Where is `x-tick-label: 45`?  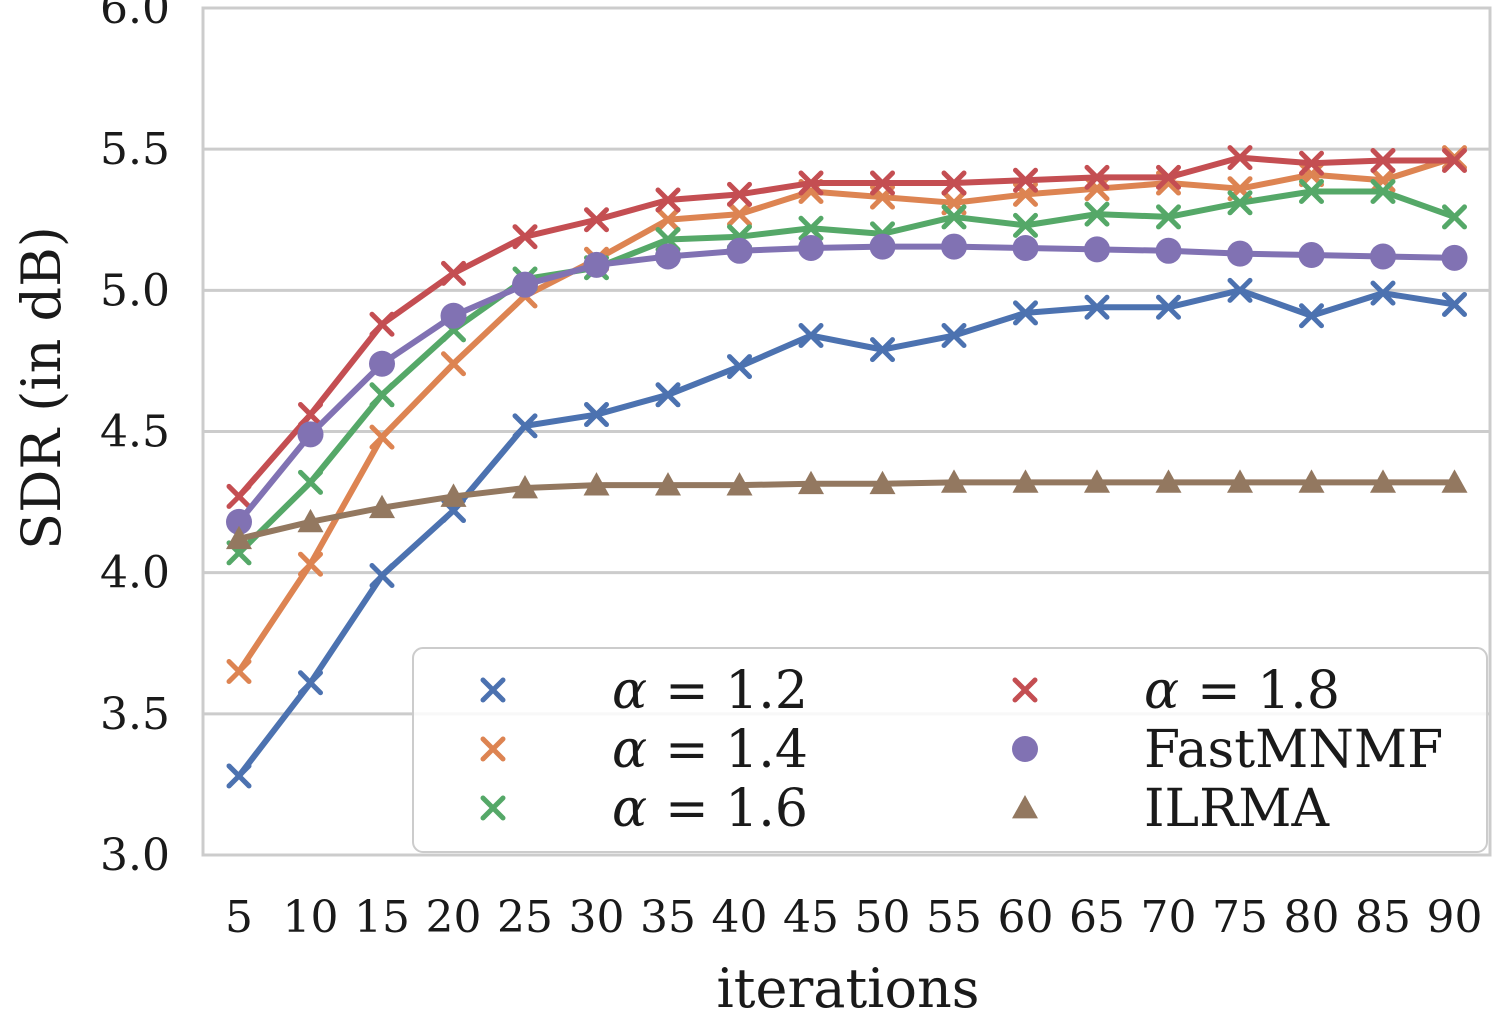
x-tick-label: 45 is located at coordinates (811, 917).